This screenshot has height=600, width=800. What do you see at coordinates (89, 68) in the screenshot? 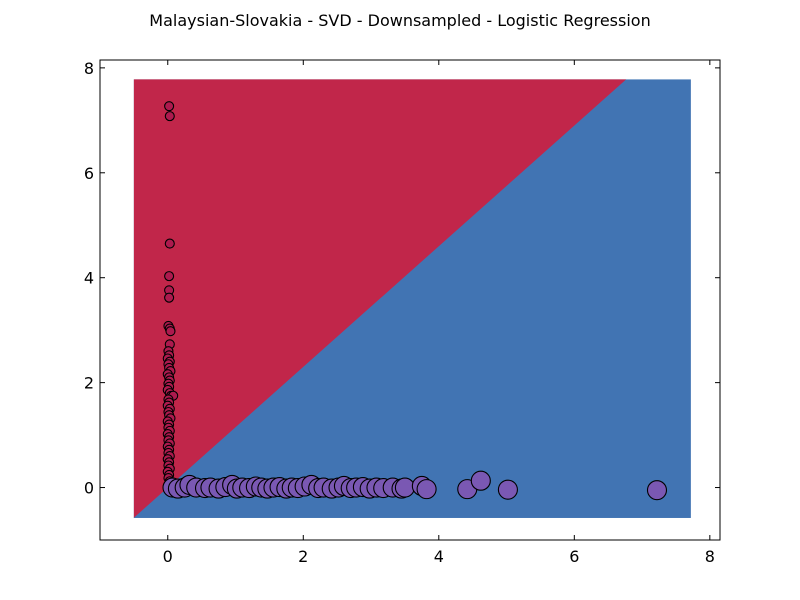
I see `y-tick-label: 8` at bounding box center [89, 68].